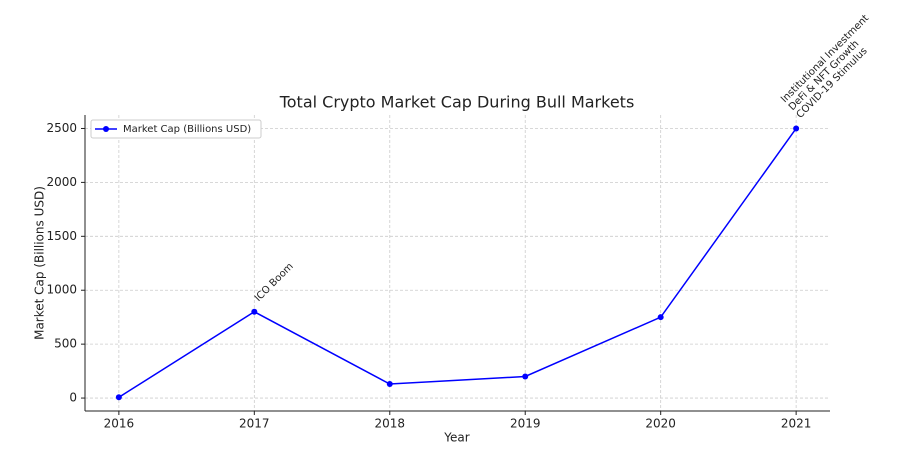 The height and width of the screenshot is (453, 912). Describe the element at coordinates (187, 129) in the screenshot. I see `legend-label: Market Cap (Billions USD)` at that location.